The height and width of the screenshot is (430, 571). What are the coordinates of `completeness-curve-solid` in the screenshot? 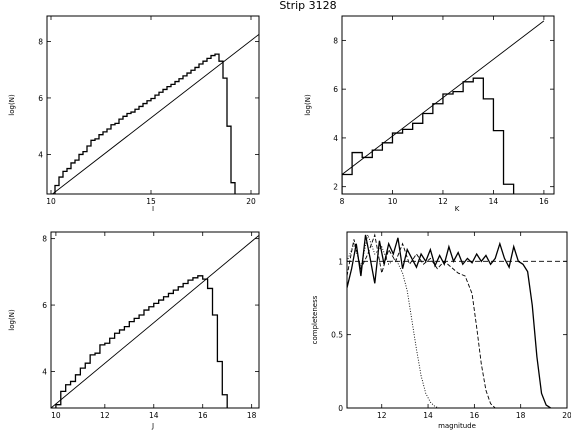 It's located at (449, 321).